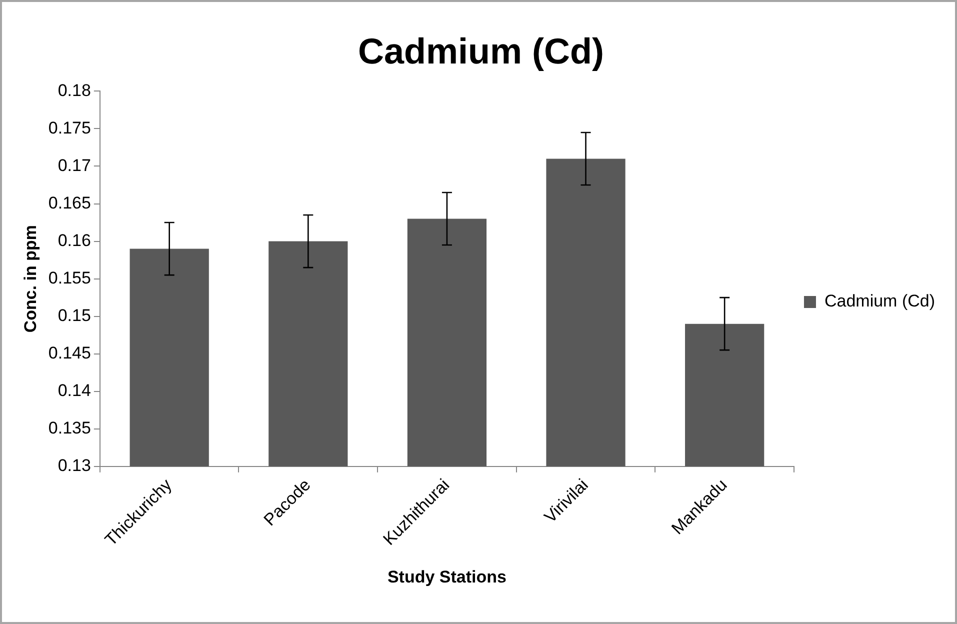  What do you see at coordinates (880, 301) in the screenshot?
I see `legend-label: Cadmium (Cd)` at bounding box center [880, 301].